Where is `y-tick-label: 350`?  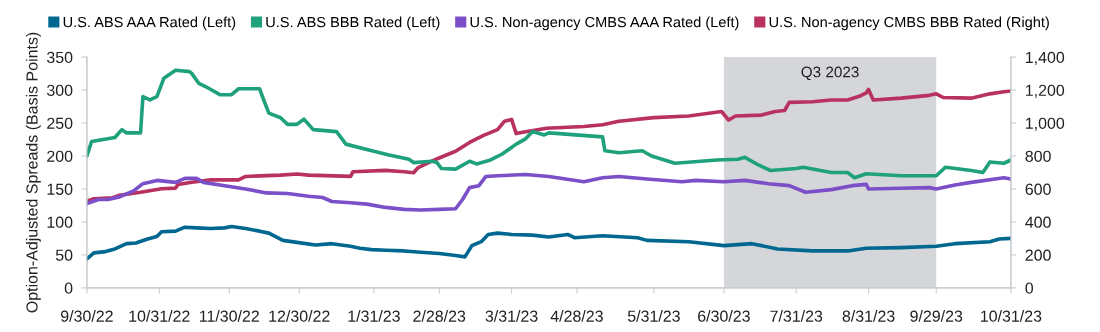 y-tick-label: 350 is located at coordinates (59, 57).